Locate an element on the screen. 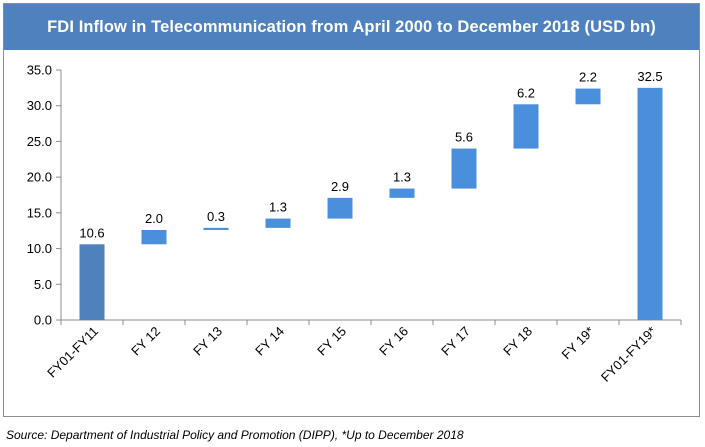  data-label: 0.3 is located at coordinates (216, 216).